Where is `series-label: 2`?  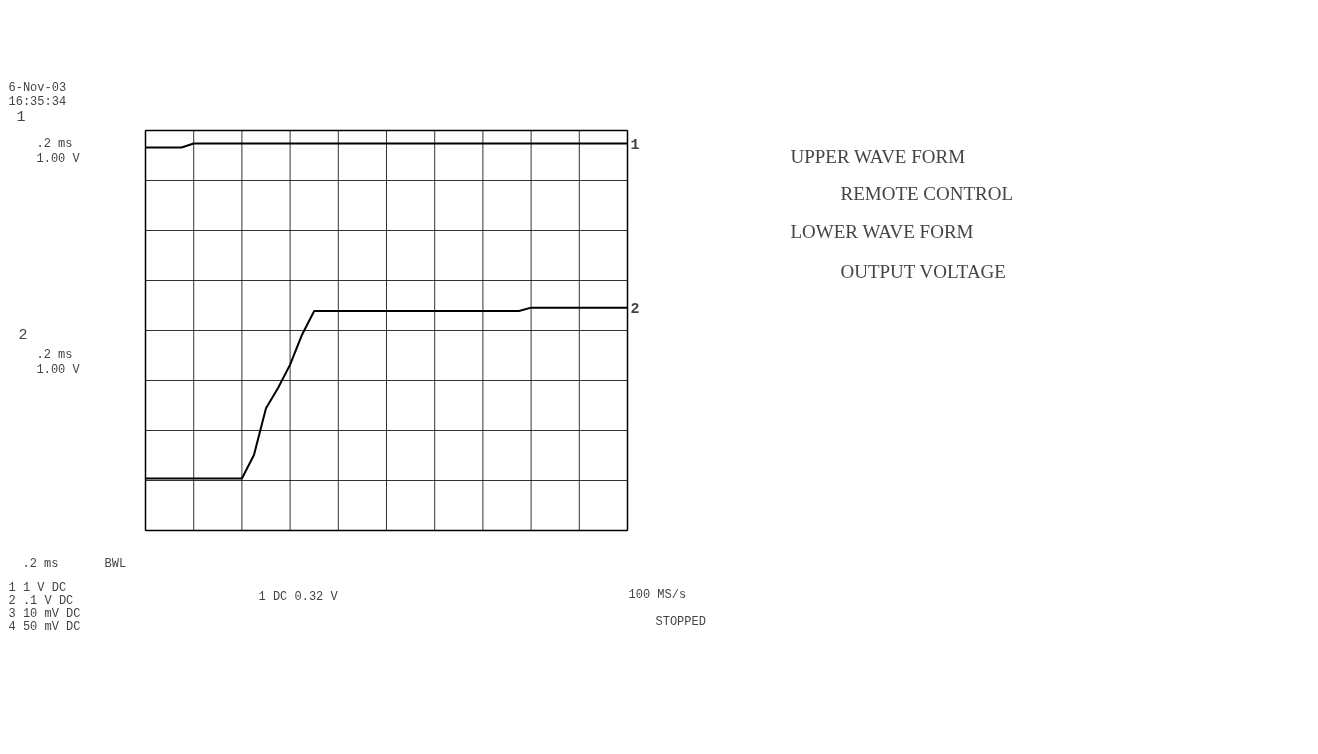
series-label: 2 is located at coordinates (635, 309).